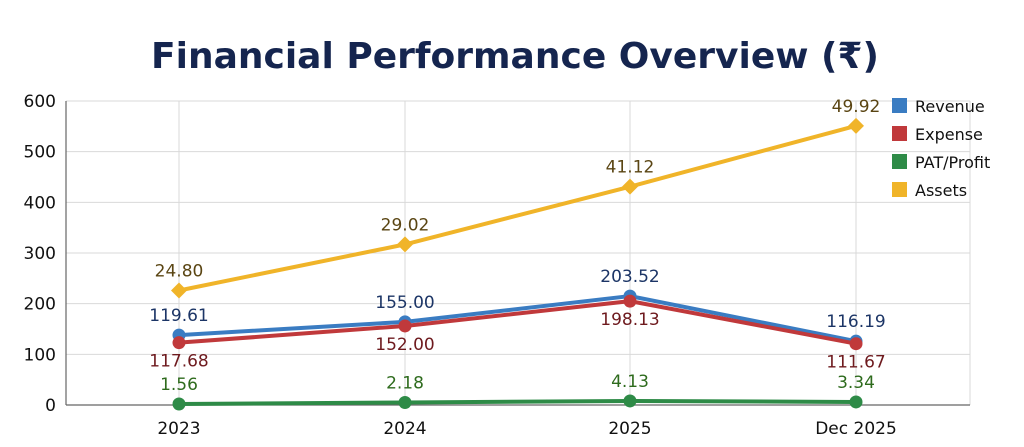 Image resolution: width=1024 pixels, height=447 pixels. Describe the element at coordinates (179, 385) in the screenshot. I see `data-label-pat-profit: 1.56` at that location.